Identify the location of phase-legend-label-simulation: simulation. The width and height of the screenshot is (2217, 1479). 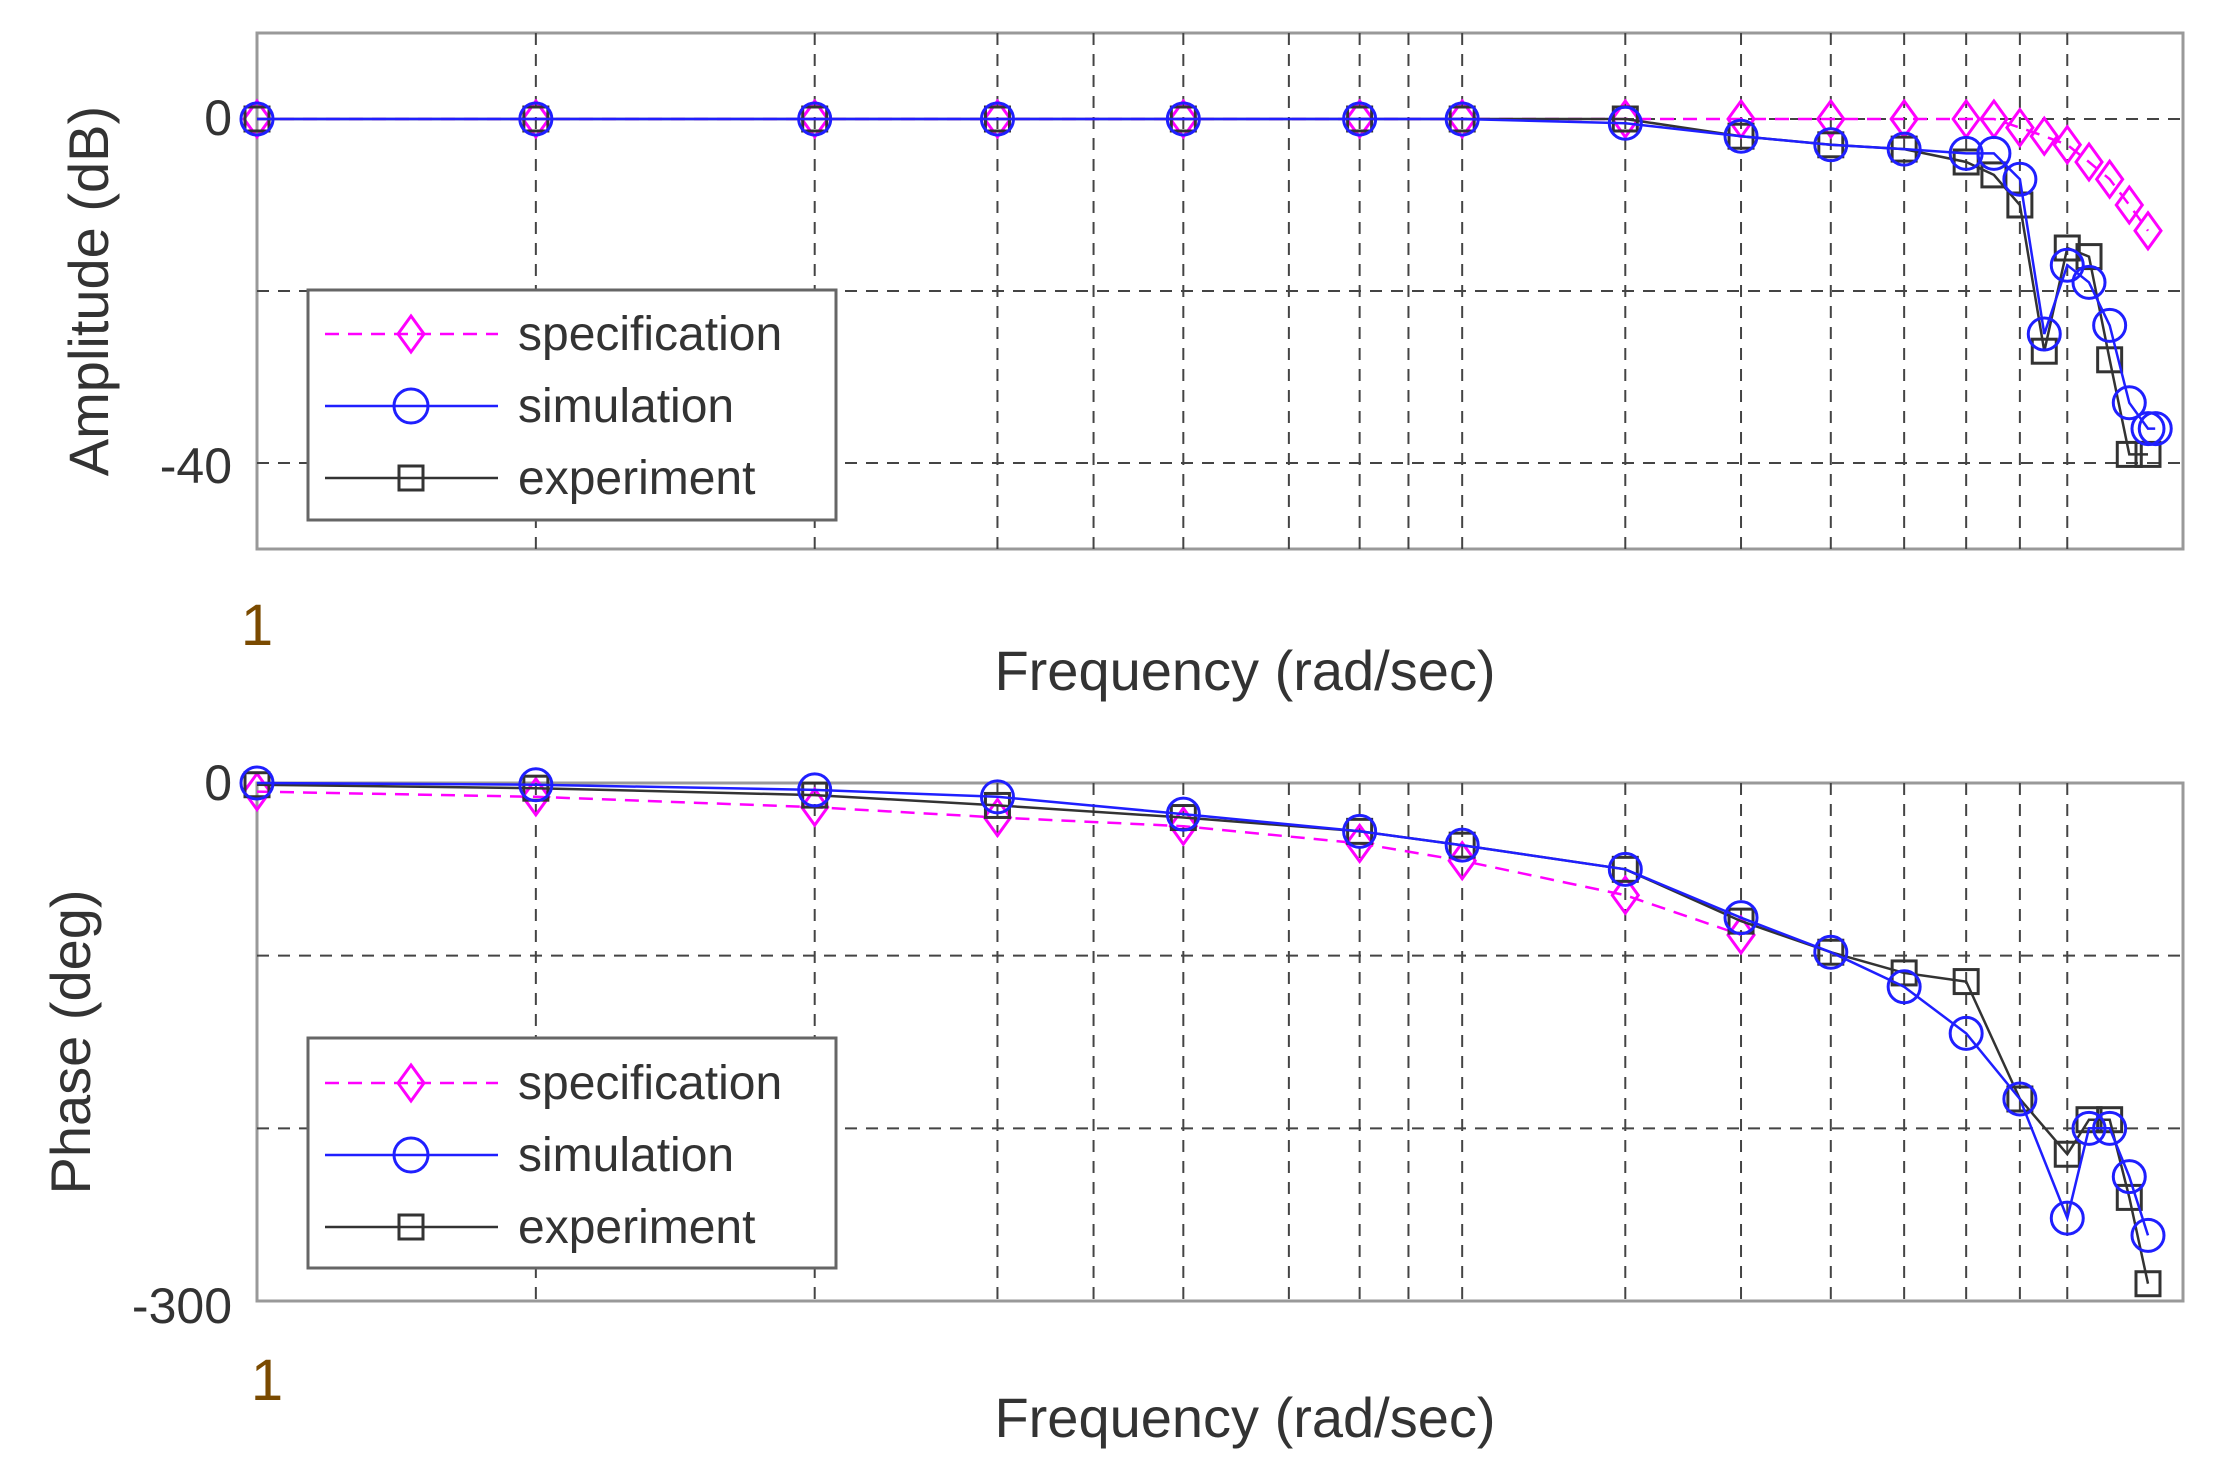
(626, 1155).